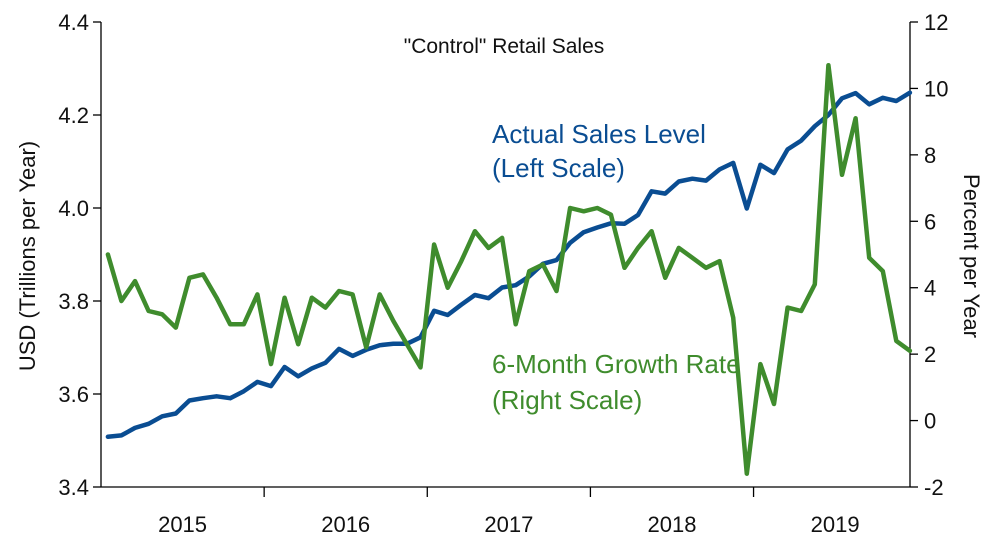  What do you see at coordinates (936, 22) in the screenshot?
I see `right-tick-label: 12` at bounding box center [936, 22].